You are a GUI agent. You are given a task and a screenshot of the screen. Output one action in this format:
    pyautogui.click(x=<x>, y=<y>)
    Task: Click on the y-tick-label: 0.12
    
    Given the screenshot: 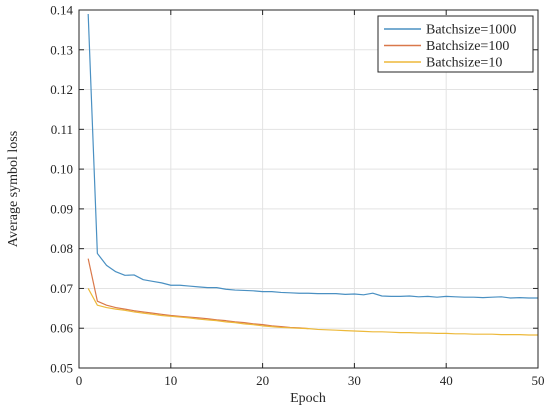 What is the action you would take?
    pyautogui.click(x=61, y=89)
    